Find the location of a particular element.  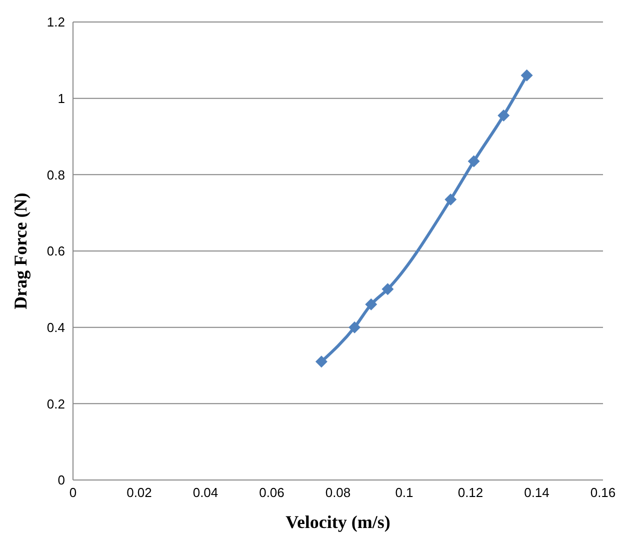

x-tick-label: 0.06 is located at coordinates (271, 492).